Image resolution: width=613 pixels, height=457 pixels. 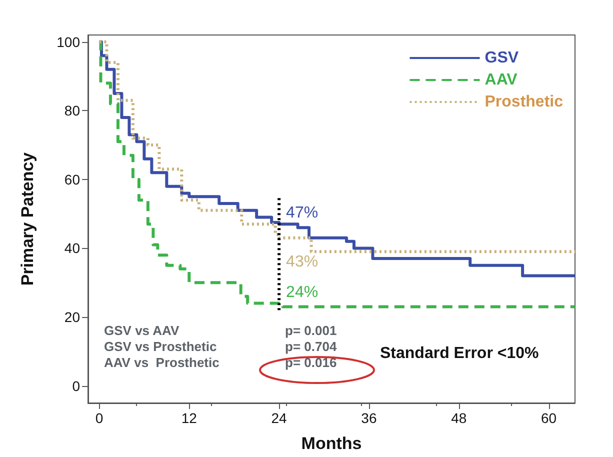 What do you see at coordinates (72, 179) in the screenshot?
I see `y-tick-label: 60` at bounding box center [72, 179].